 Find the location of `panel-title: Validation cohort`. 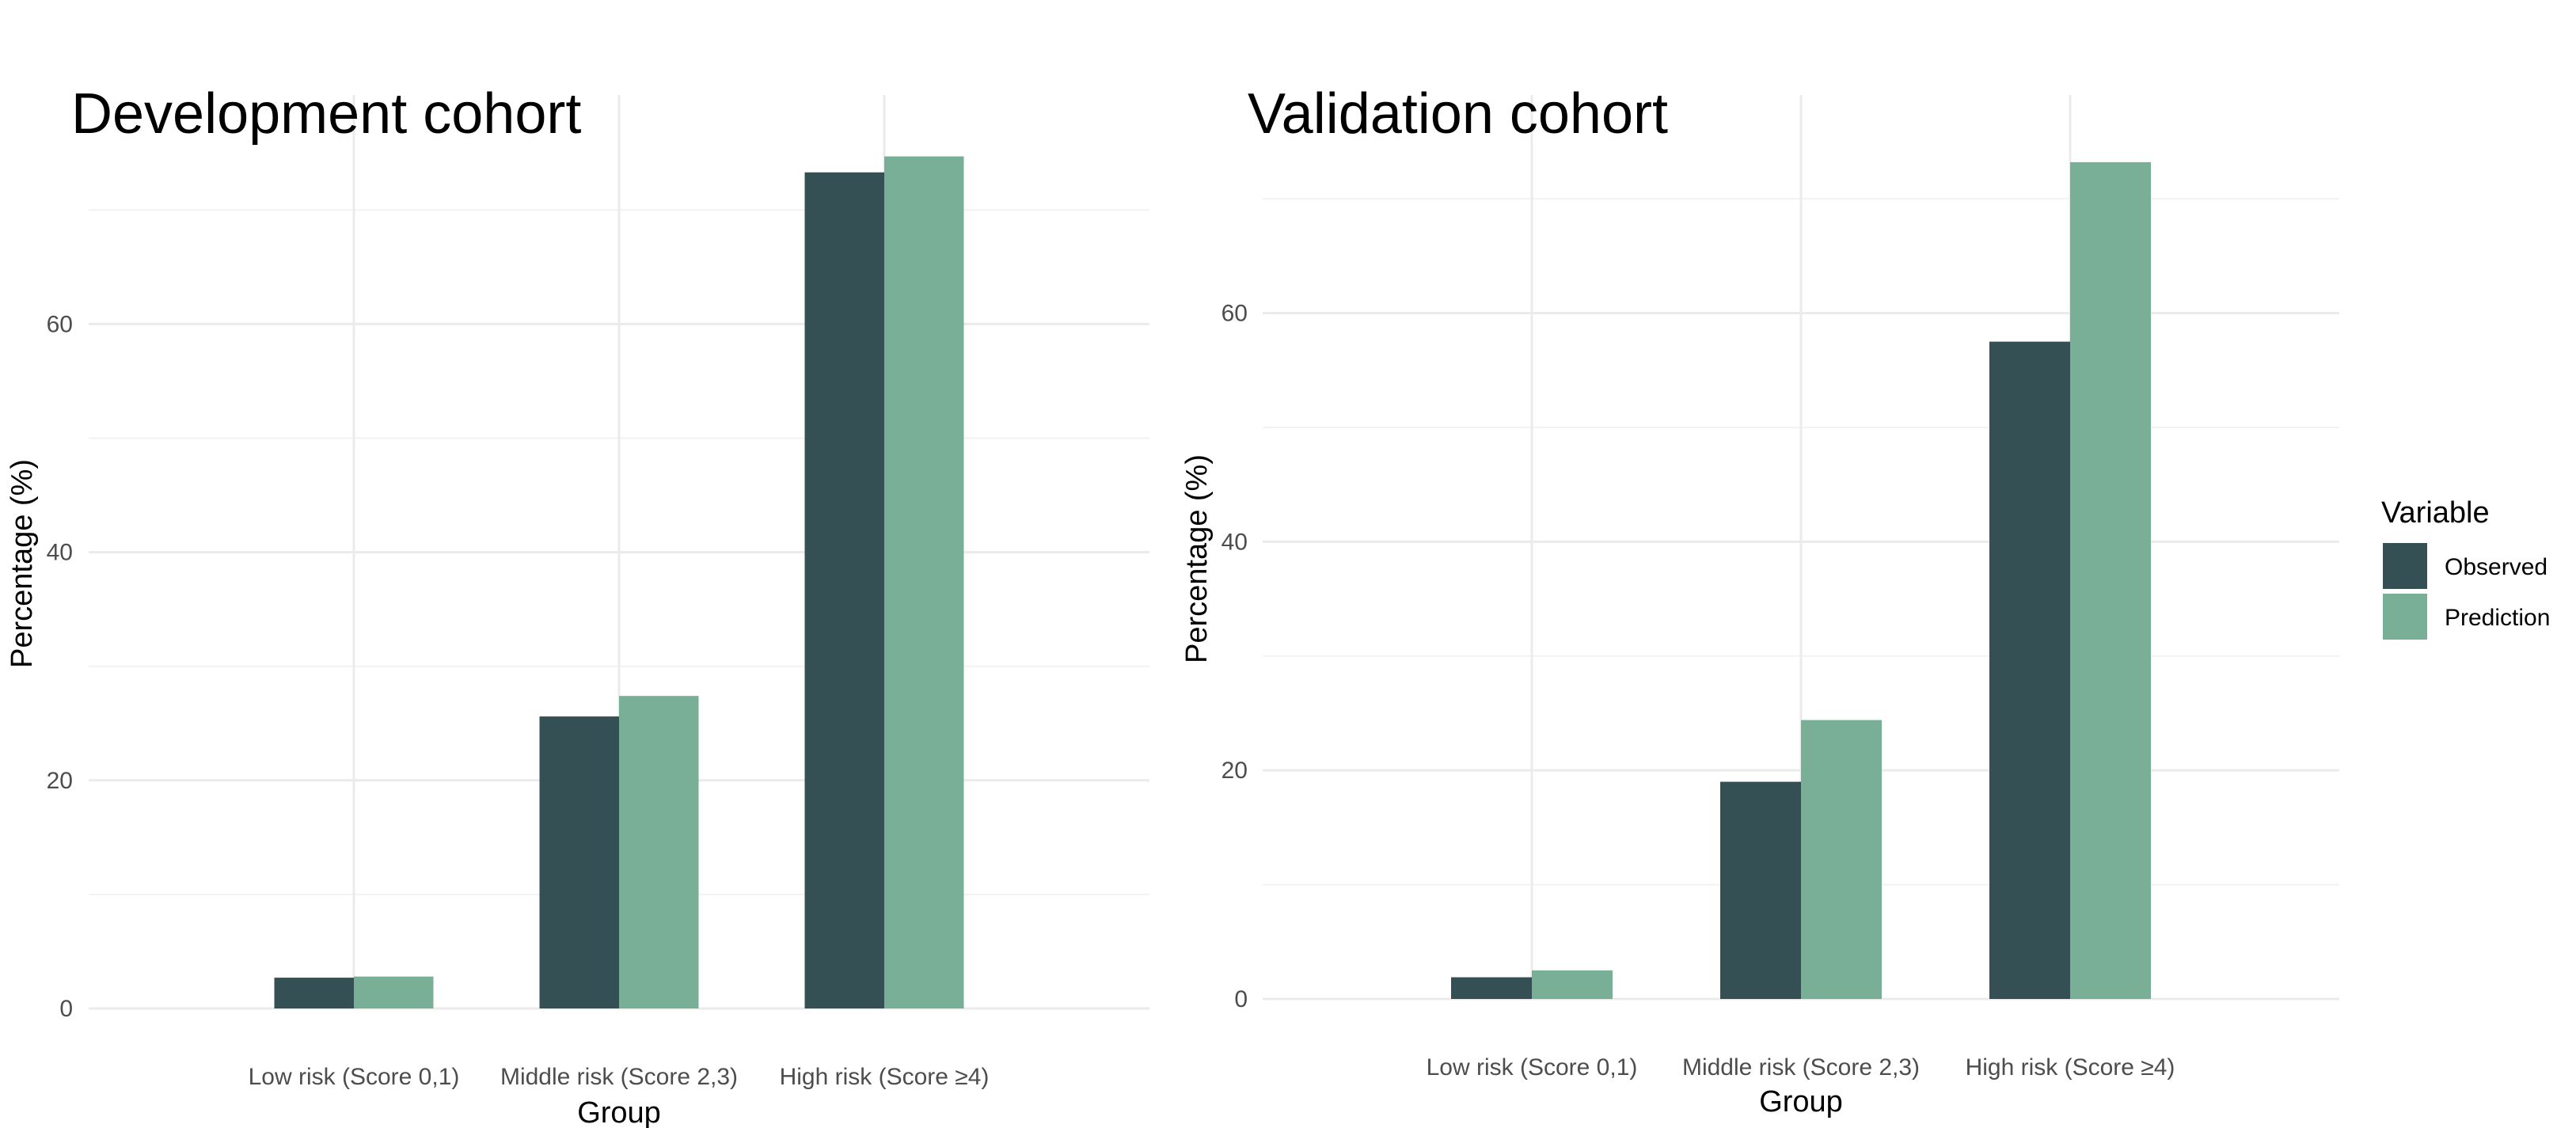

panel-title: Validation cohort is located at coordinates (1458, 114).